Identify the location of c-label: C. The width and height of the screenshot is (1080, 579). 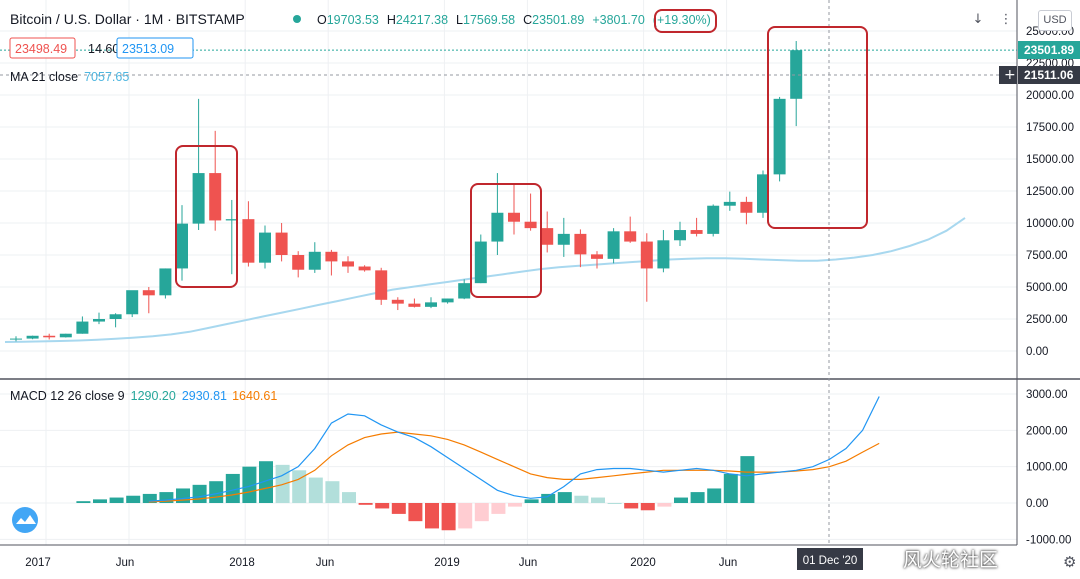
(527, 20).